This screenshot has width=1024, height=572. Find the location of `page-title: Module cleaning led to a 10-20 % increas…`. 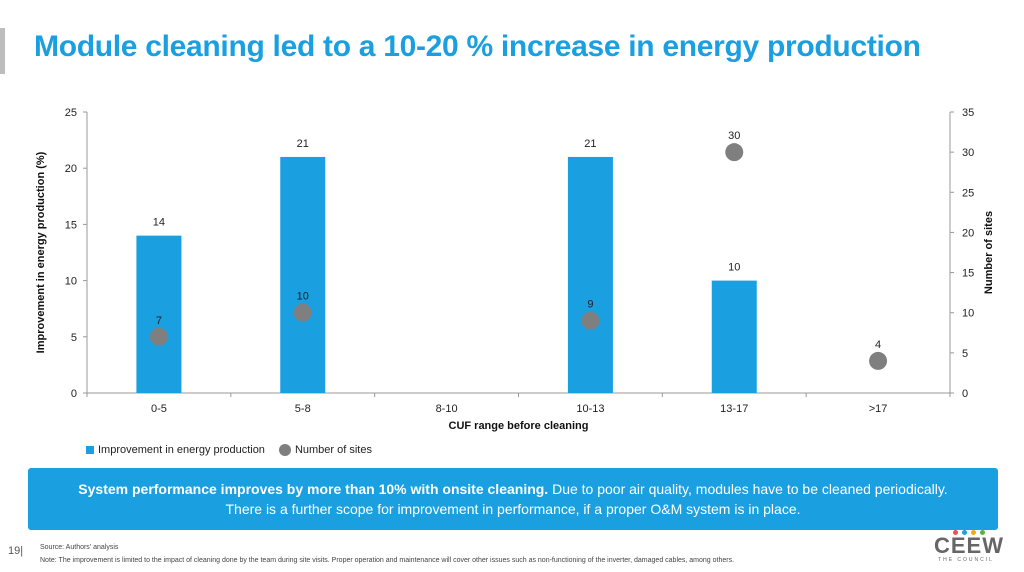

page-title: Module cleaning led to a 10-20 % increas… is located at coordinates (477, 46).